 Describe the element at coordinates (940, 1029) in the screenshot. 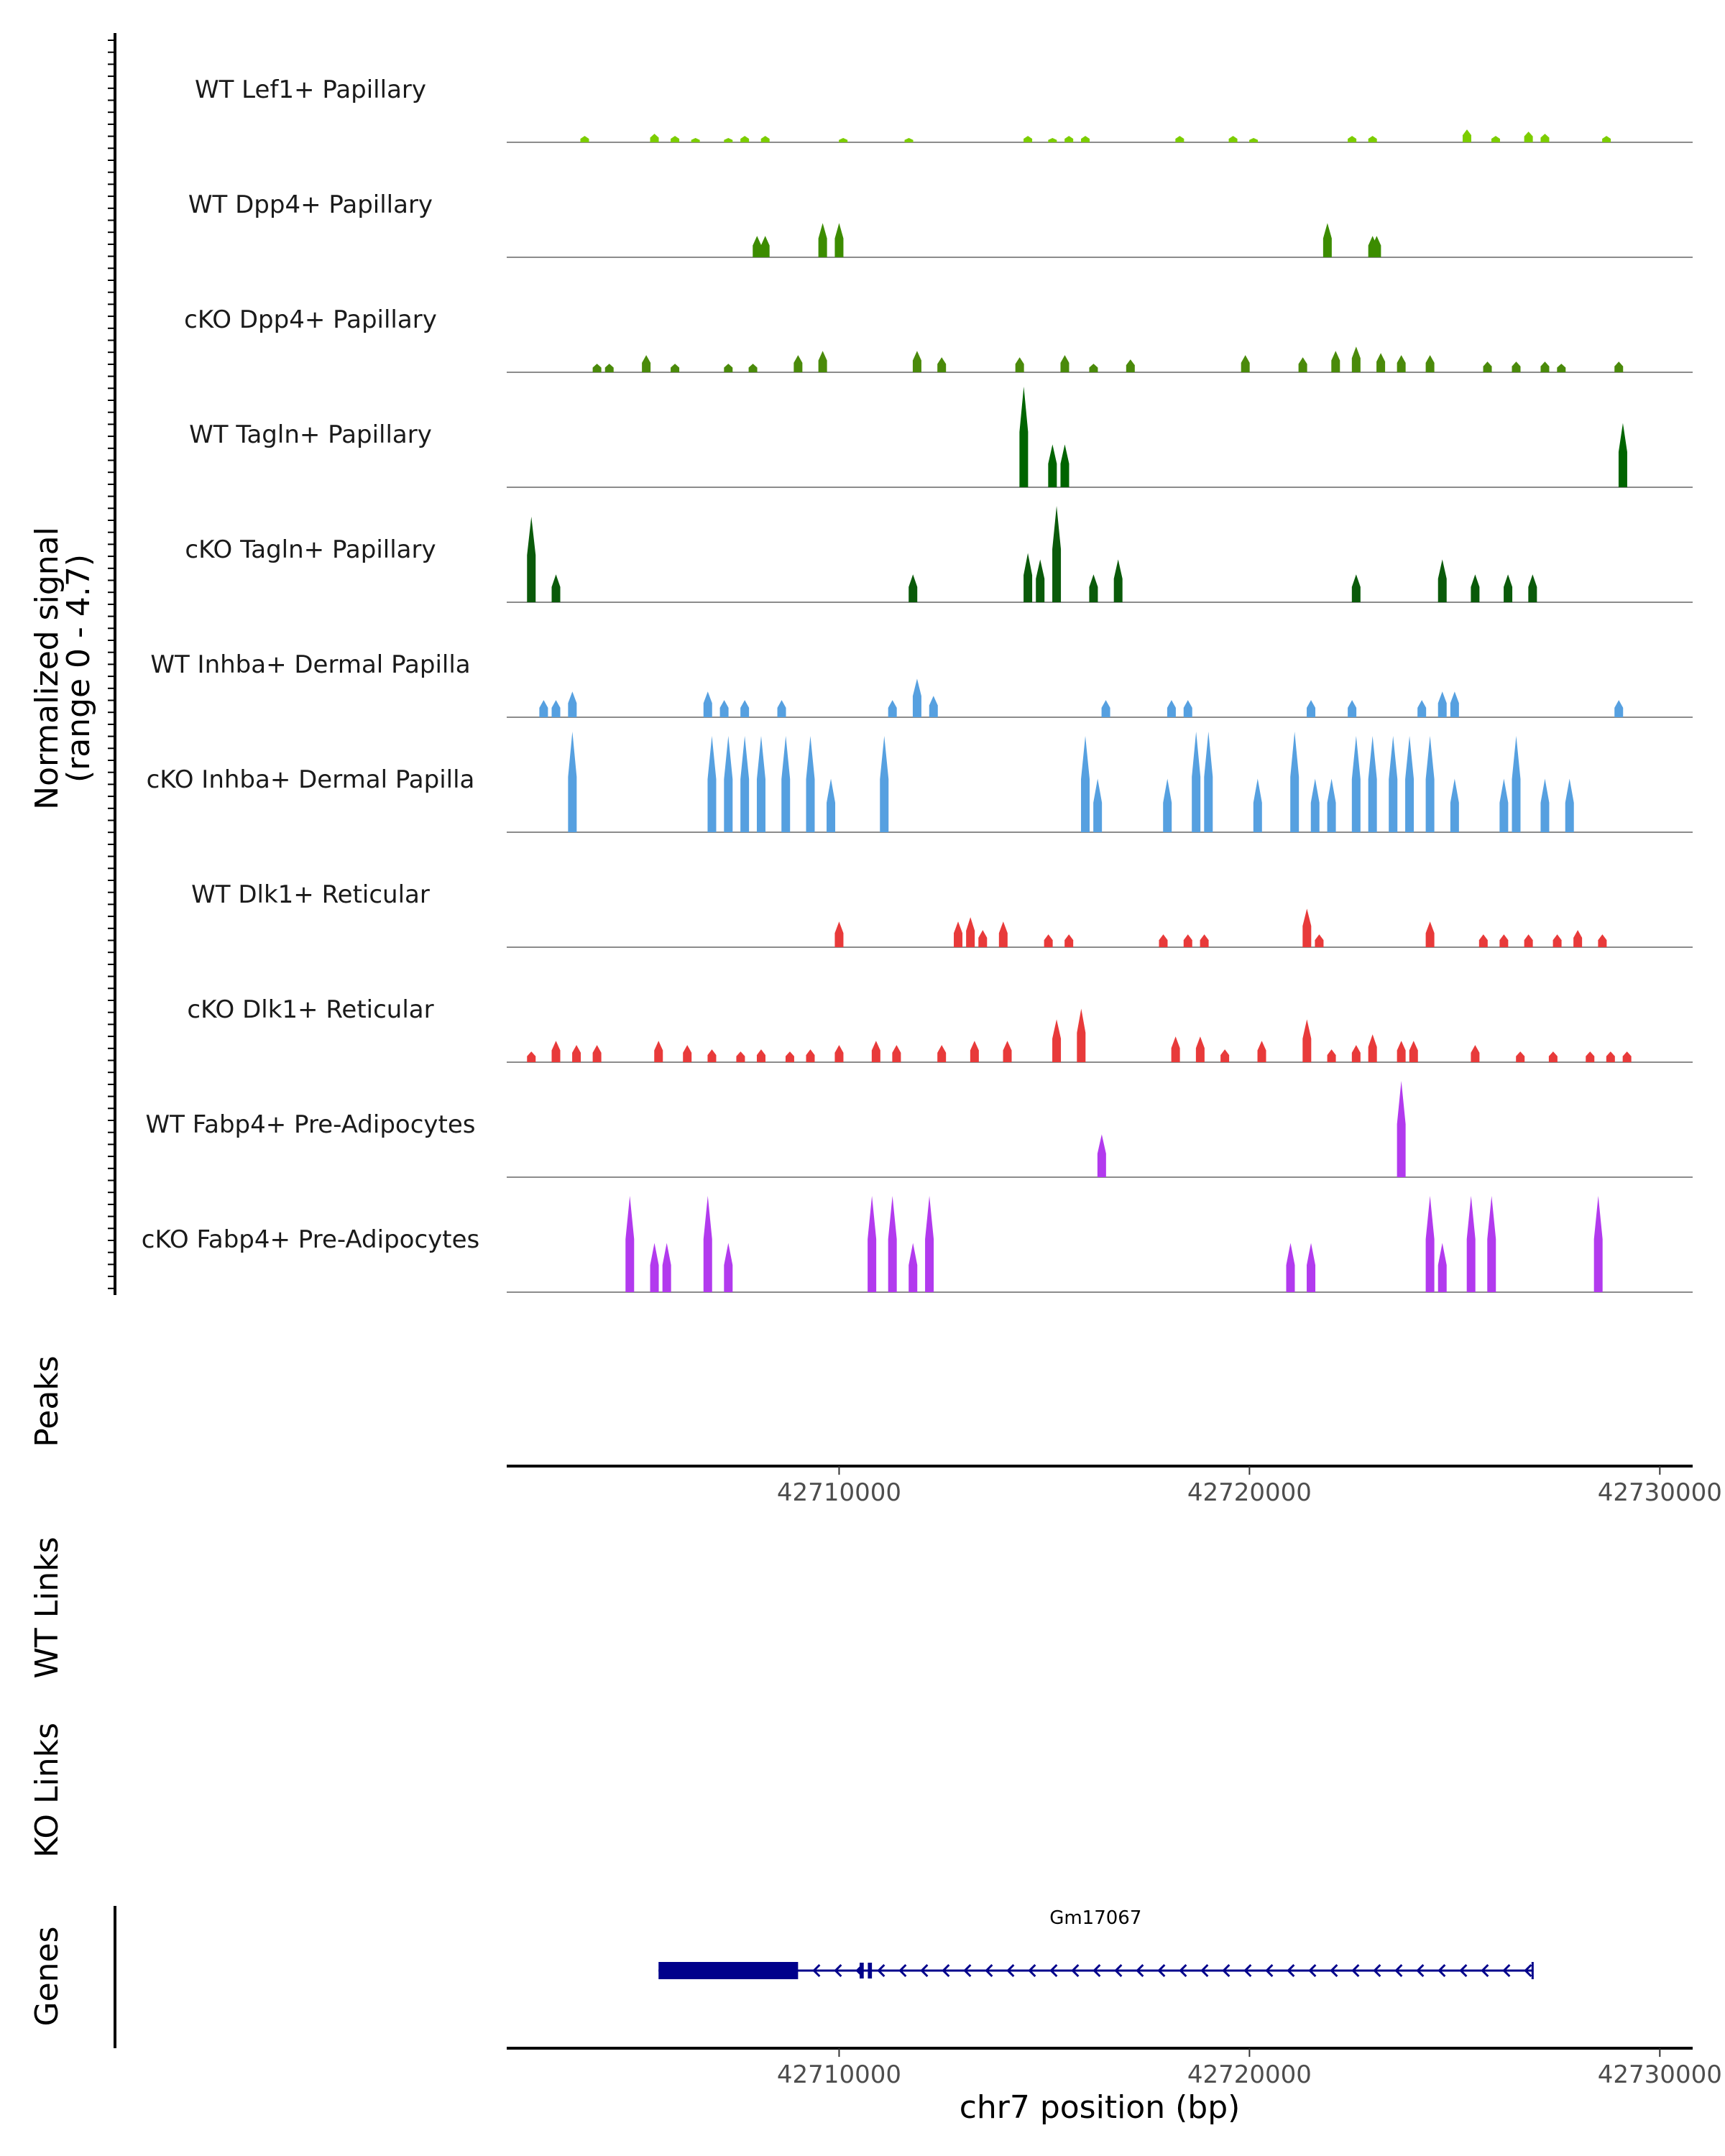

I see `track-9: cKO Dlk1+ Reticular` at that location.